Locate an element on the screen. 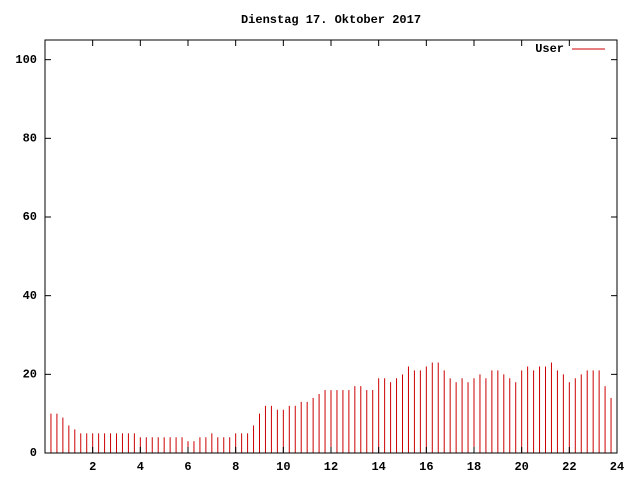 This screenshot has width=640, height=480. y-tick-label: 60 is located at coordinates (30, 217).